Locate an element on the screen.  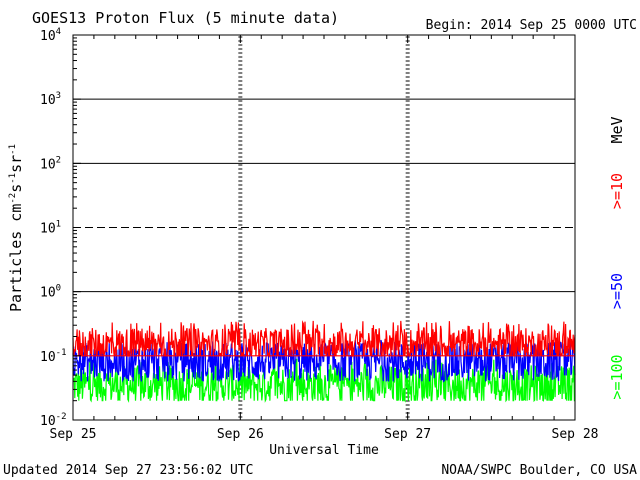
y-tick-label: 10² is located at coordinates (50, 163).